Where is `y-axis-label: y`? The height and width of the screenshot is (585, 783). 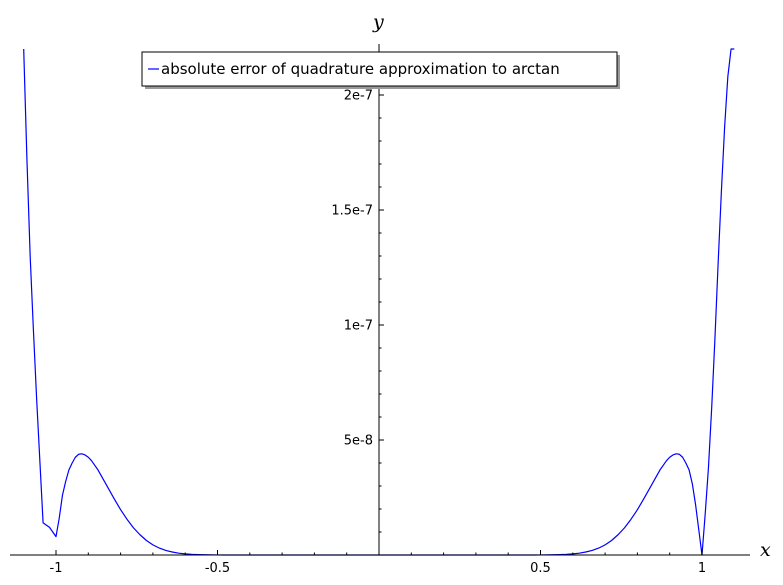
y-axis-label: y is located at coordinates (378, 22).